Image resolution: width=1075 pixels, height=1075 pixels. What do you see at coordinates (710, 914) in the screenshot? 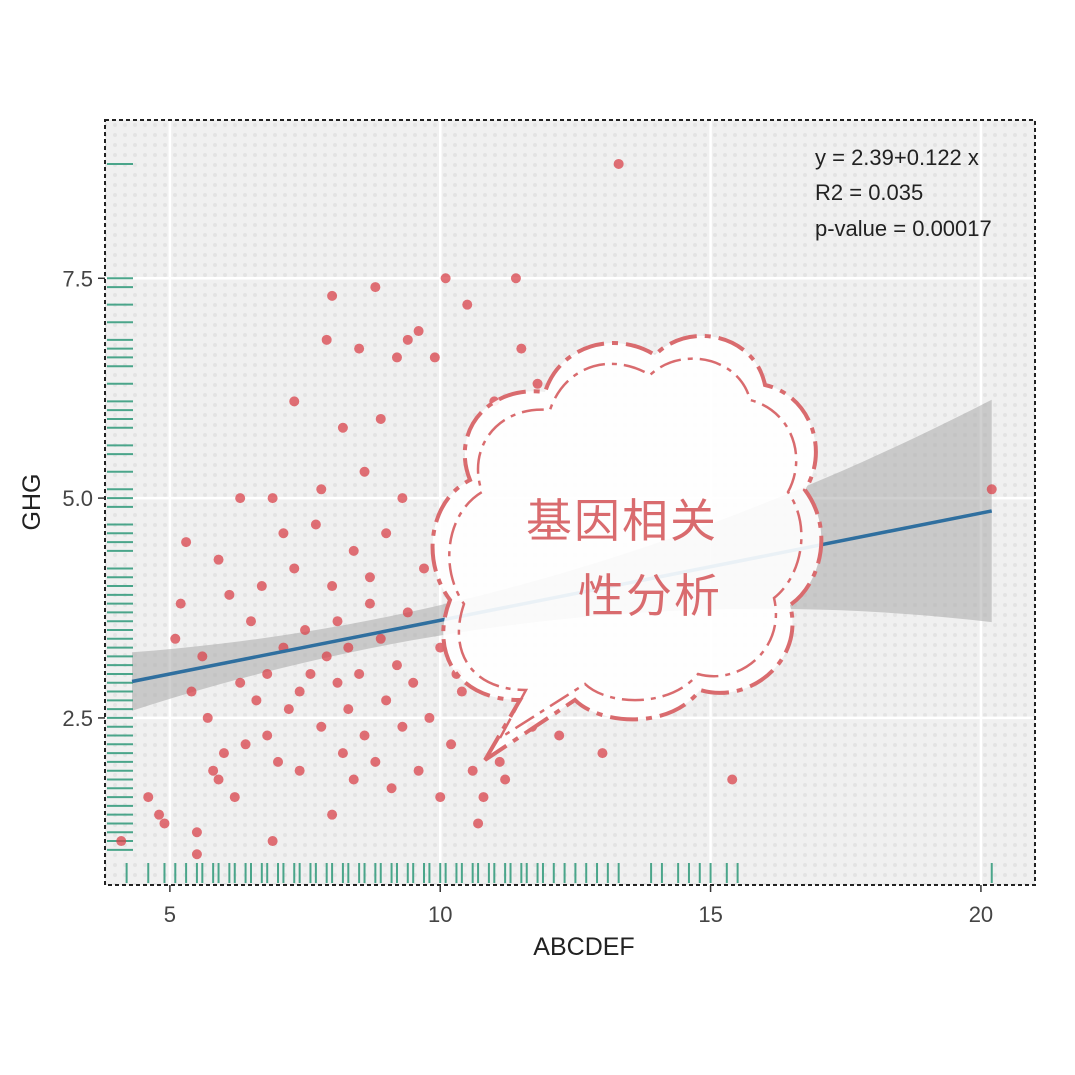
I see `x-tick-label: 15` at bounding box center [710, 914].